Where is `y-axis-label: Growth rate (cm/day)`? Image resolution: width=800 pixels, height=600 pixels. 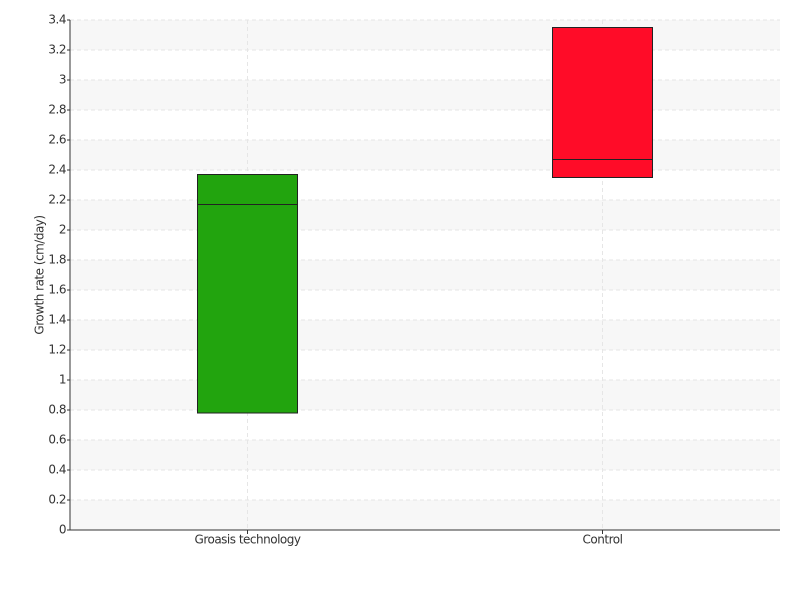
y-axis-label: Growth rate (cm/day) is located at coordinates (40, 274).